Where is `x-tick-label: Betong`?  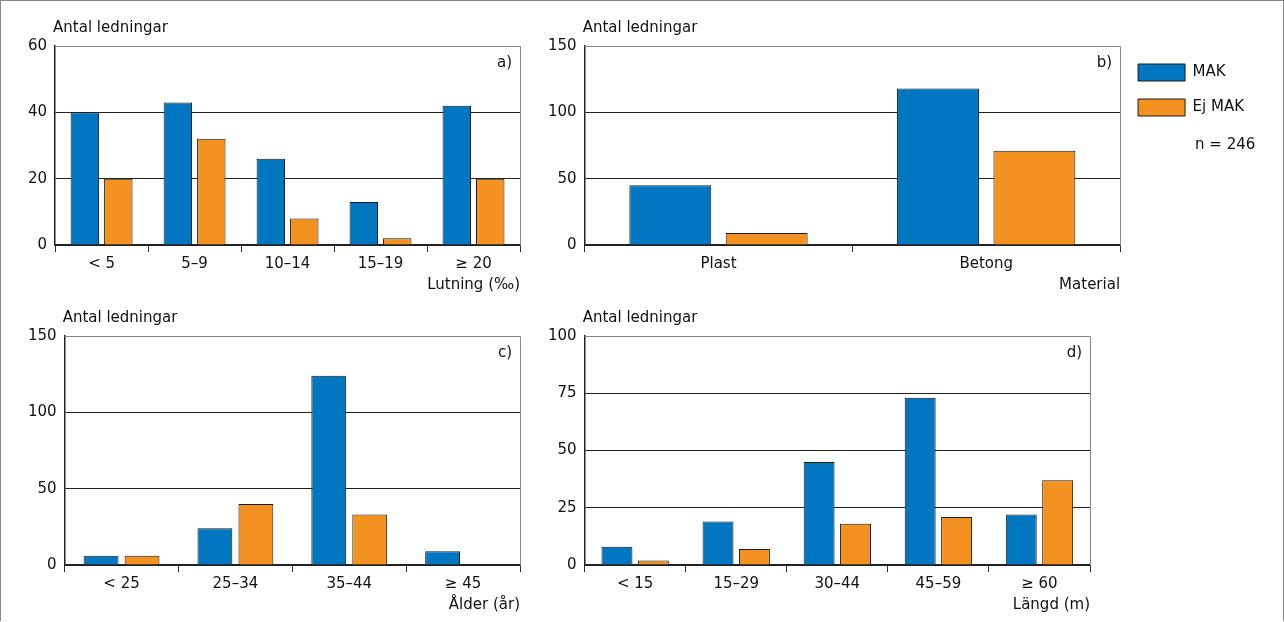 x-tick-label: Betong is located at coordinates (986, 262).